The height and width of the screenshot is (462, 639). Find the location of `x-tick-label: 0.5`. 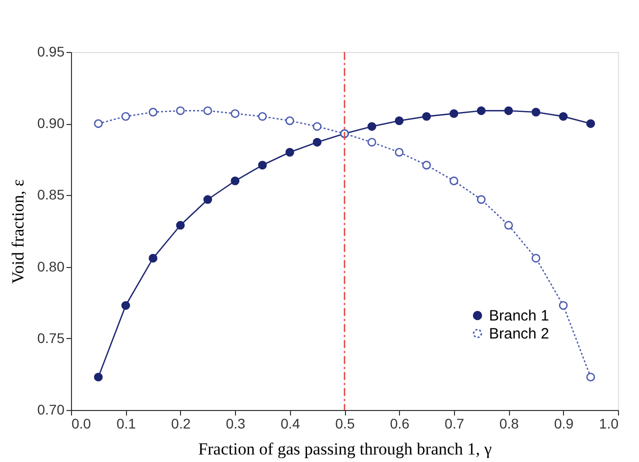

x-tick-label: 0.5 is located at coordinates (345, 424).